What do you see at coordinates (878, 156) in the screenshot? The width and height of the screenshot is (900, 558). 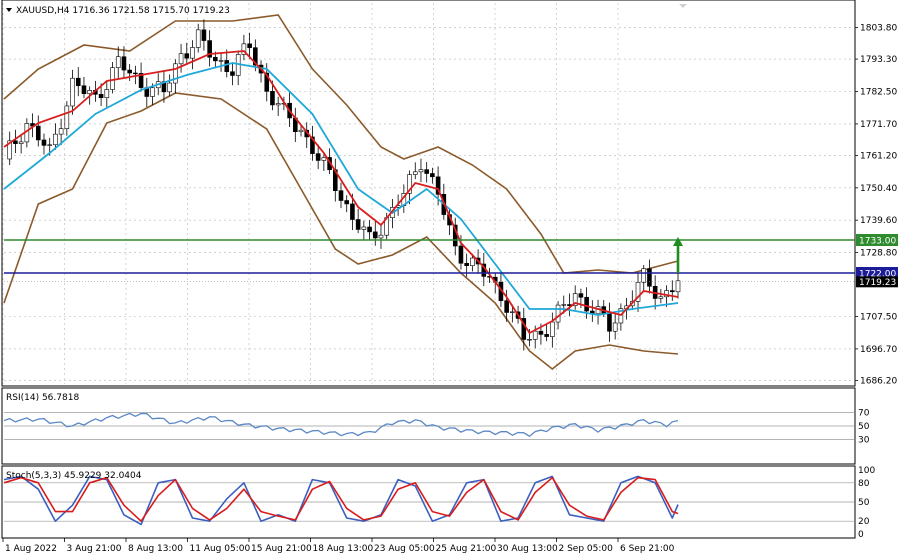 I see `price-tick-label-4: 1761.20` at bounding box center [878, 156].